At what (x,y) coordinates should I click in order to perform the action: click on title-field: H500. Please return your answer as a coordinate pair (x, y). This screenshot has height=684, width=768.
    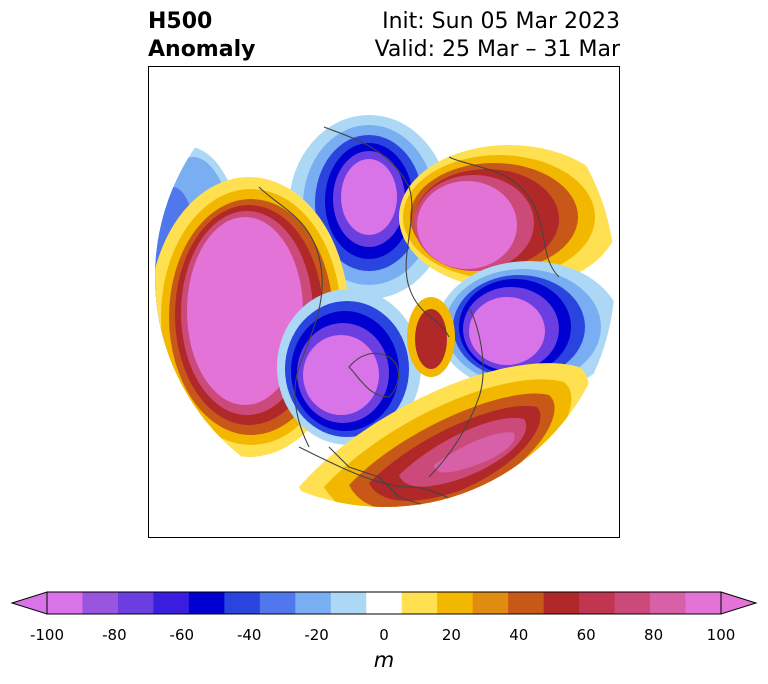
    Looking at the image, I should click on (180, 21).